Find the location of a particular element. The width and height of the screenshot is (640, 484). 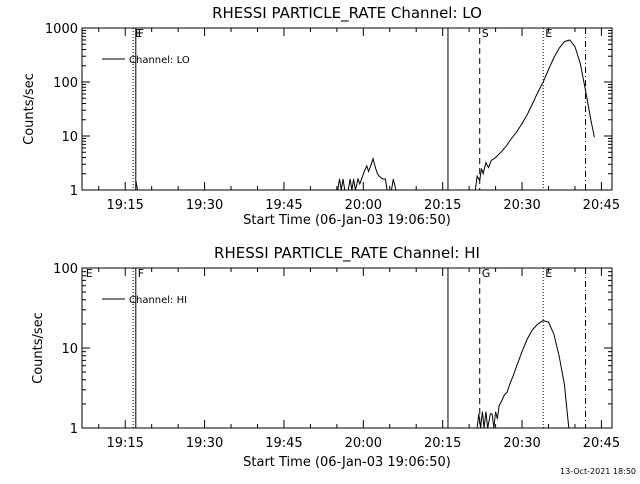

y-tick-label: 1000 is located at coordinates (61, 29).